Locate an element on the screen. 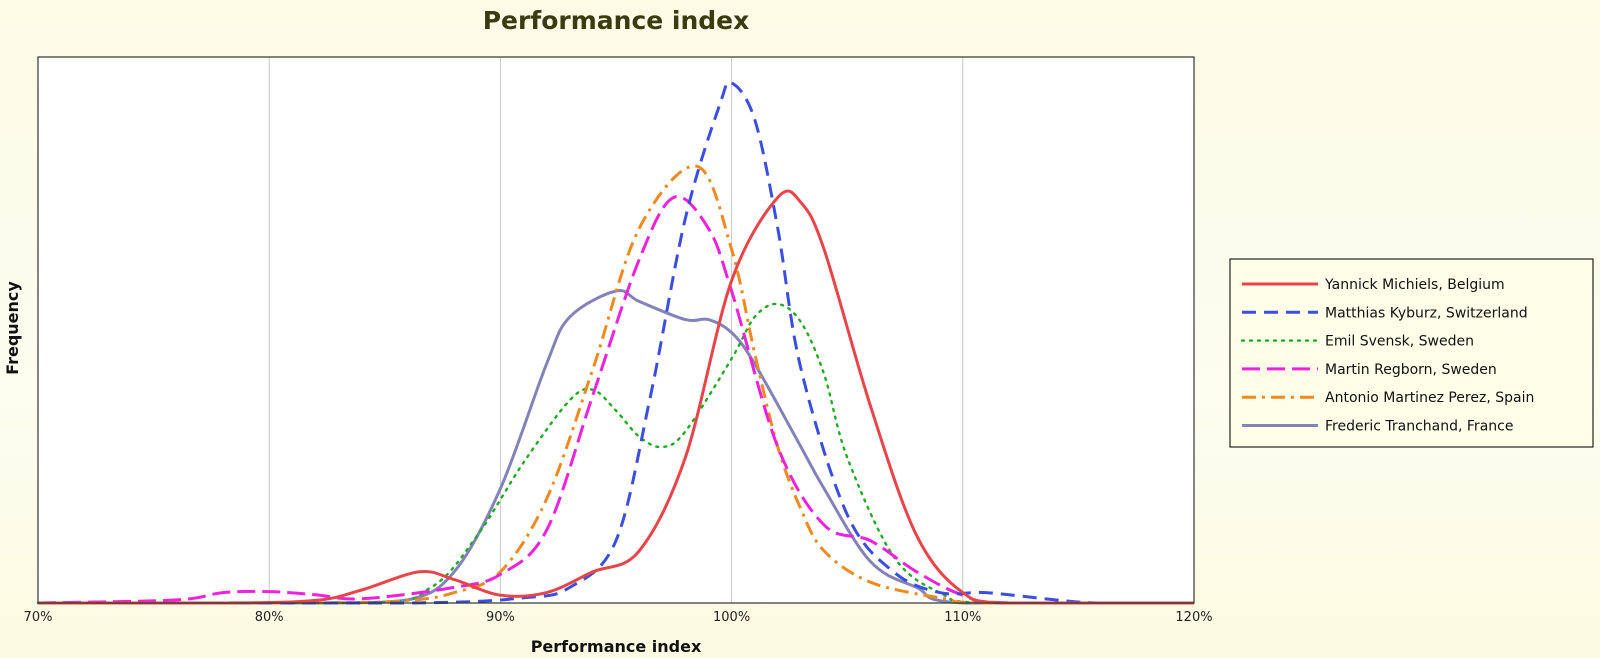 This screenshot has height=658, width=1600. x-tick-label: 110% is located at coordinates (962, 617).